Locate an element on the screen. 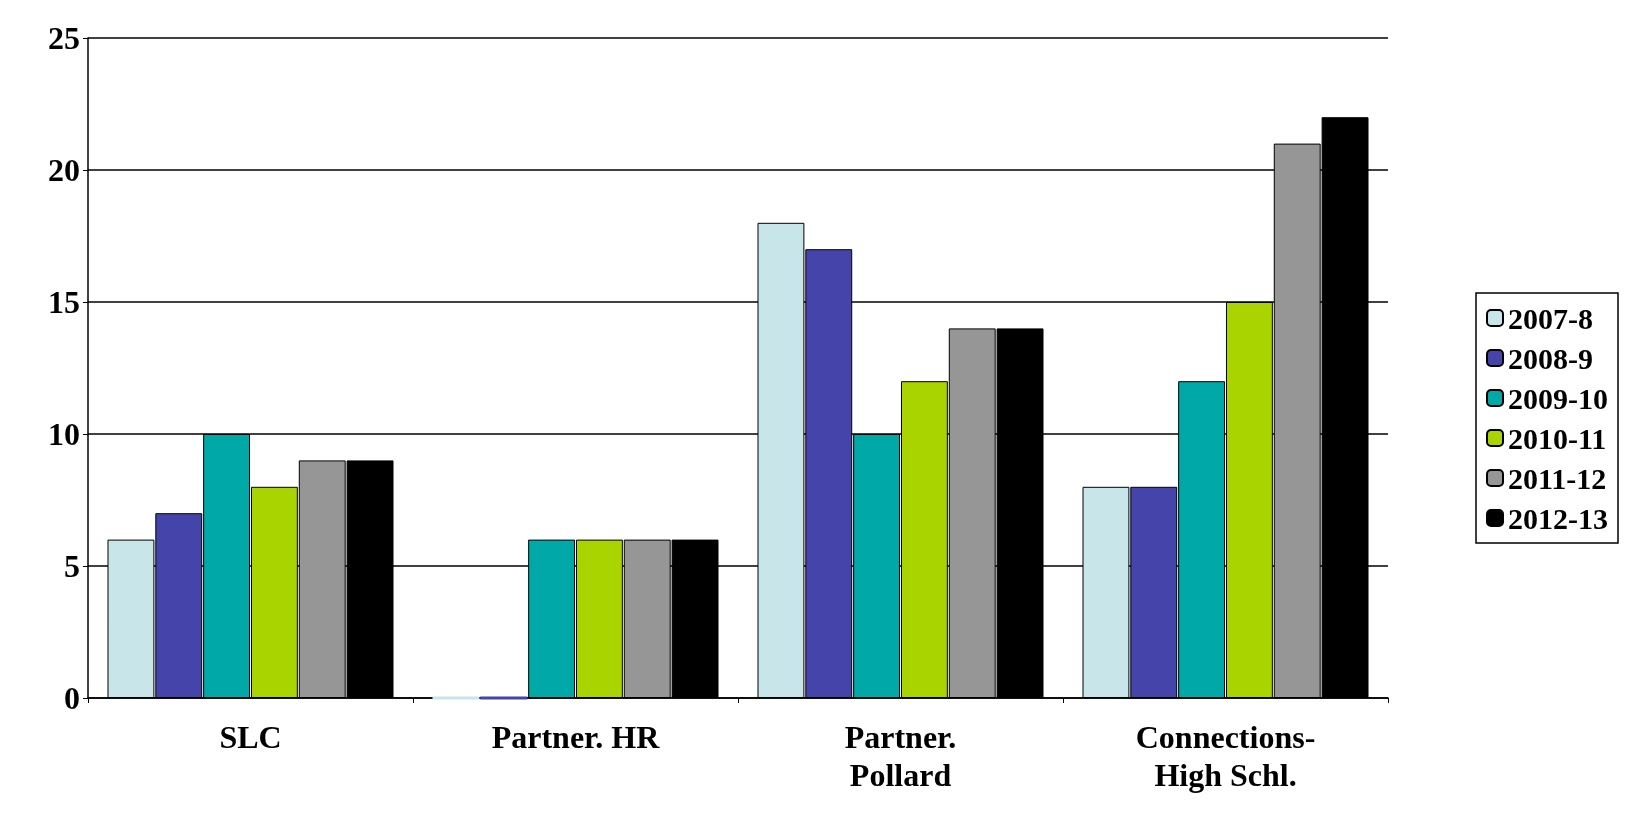 This screenshot has width=1644, height=839. y-tick-label: 15 is located at coordinates (64, 302).